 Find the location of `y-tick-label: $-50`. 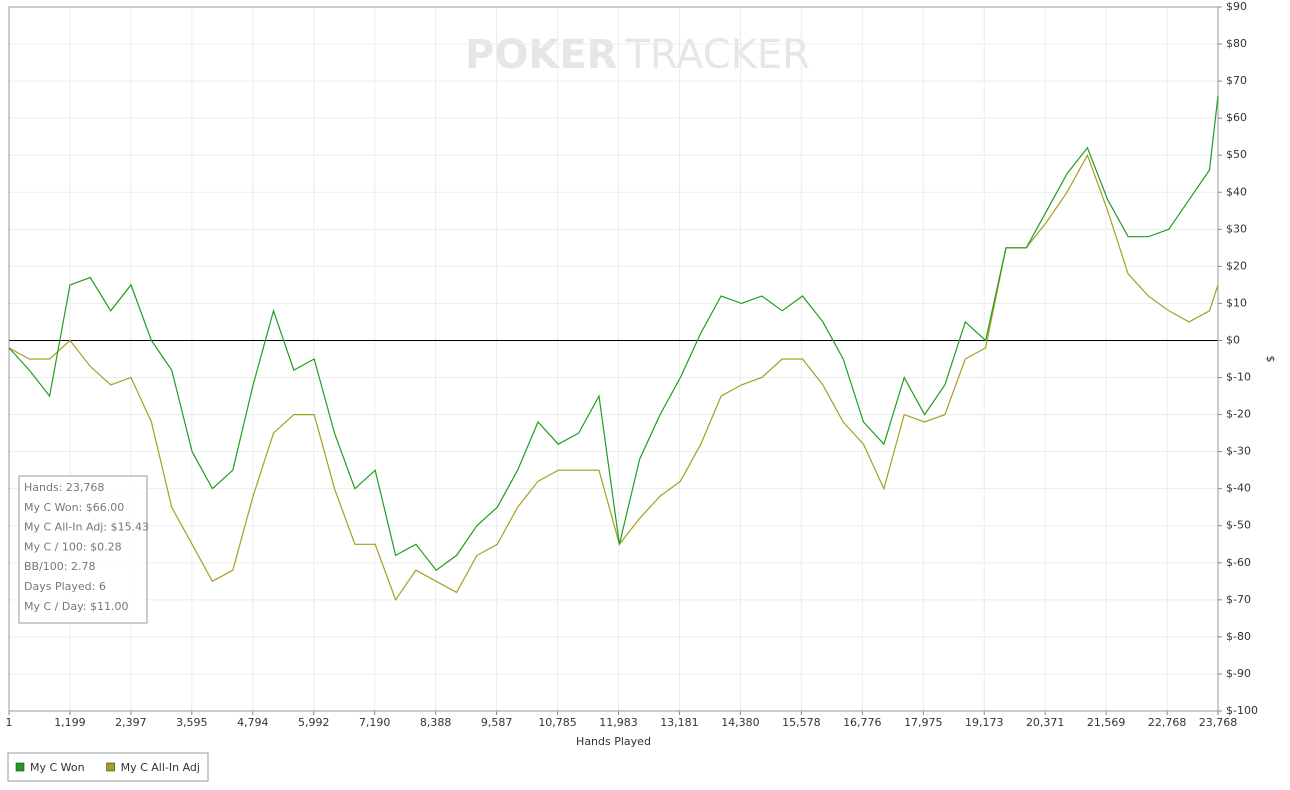

y-tick-label: $-50 is located at coordinates (1238, 525).